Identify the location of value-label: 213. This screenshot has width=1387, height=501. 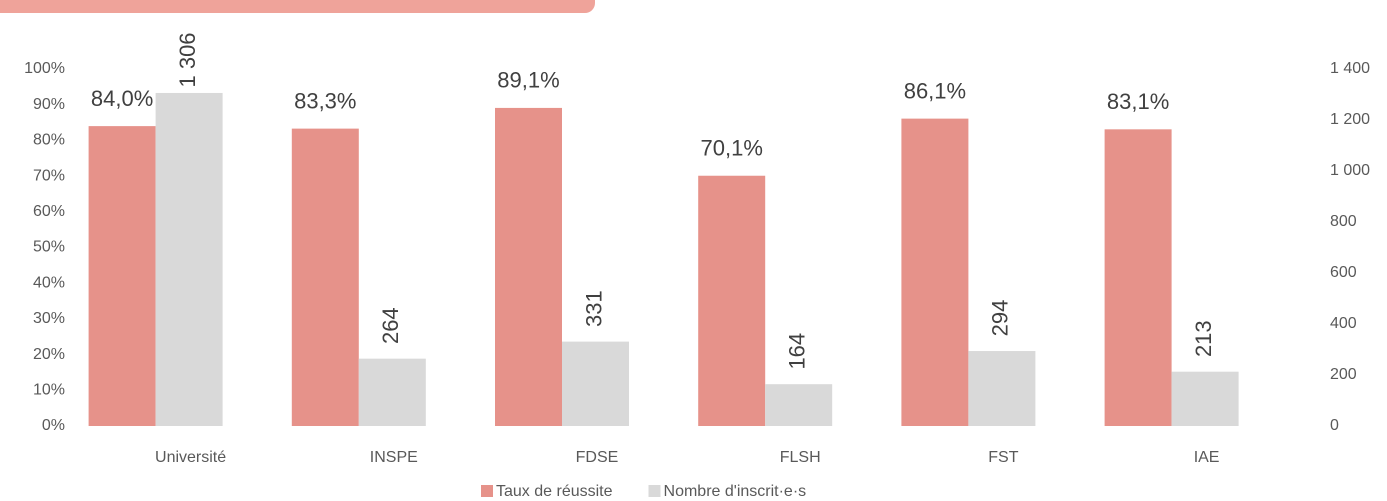
(1203, 338).